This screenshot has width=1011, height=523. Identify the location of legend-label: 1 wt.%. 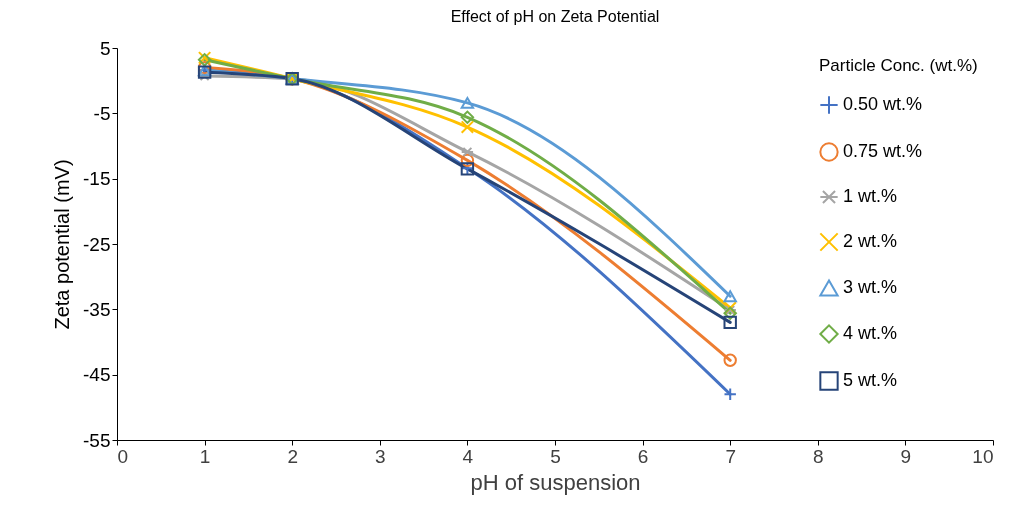
(870, 196).